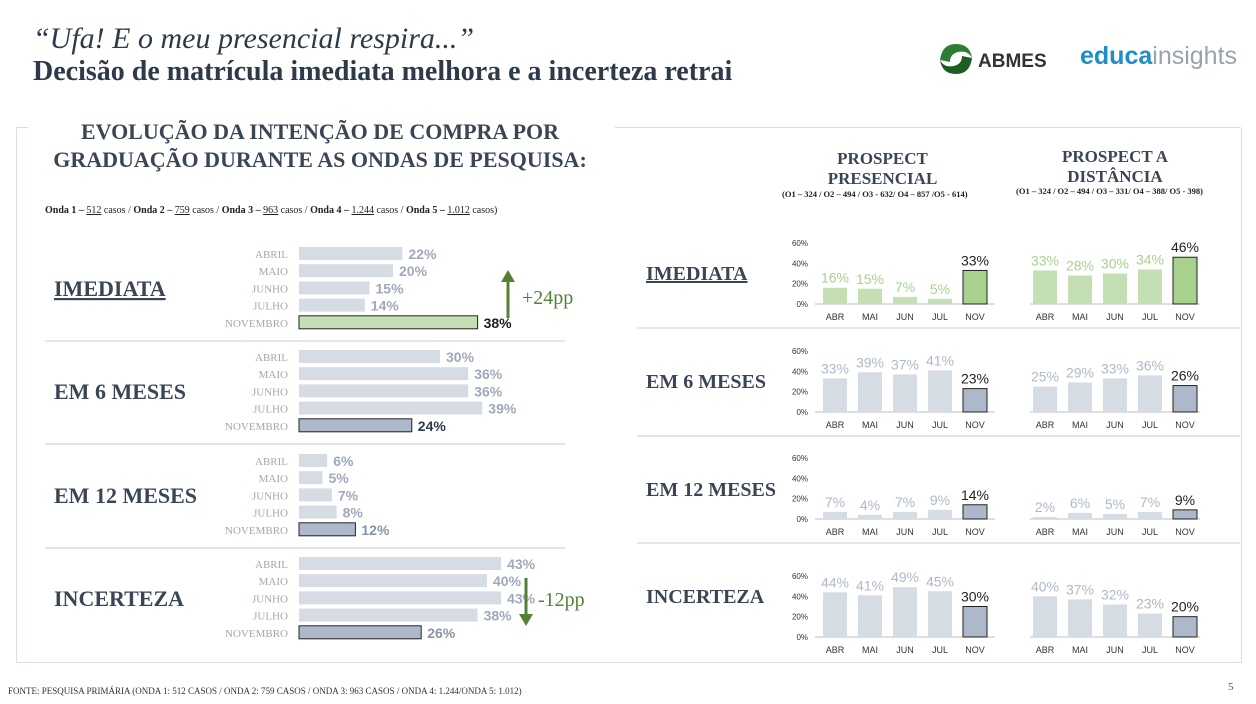 The image size is (1256, 704). I want to click on abmes-wordmark: ABMES, so click(1012, 61).